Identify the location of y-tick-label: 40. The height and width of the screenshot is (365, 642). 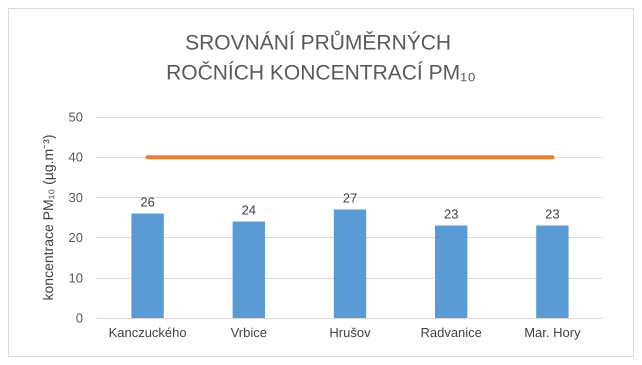
(75, 157).